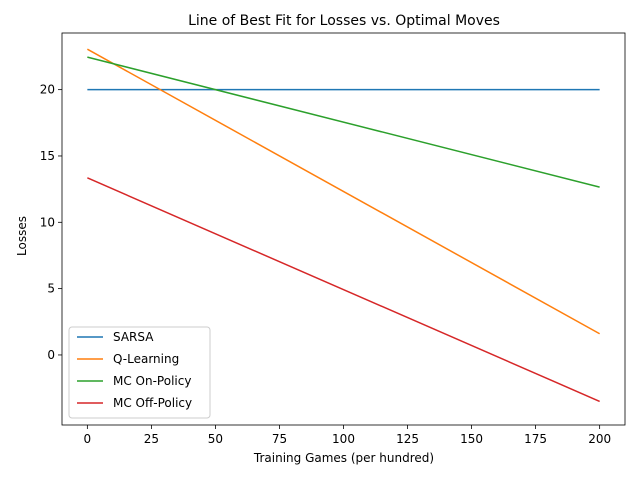 The width and height of the screenshot is (640, 480). What do you see at coordinates (407, 439) in the screenshot?
I see `x-tick-label: 125` at bounding box center [407, 439].